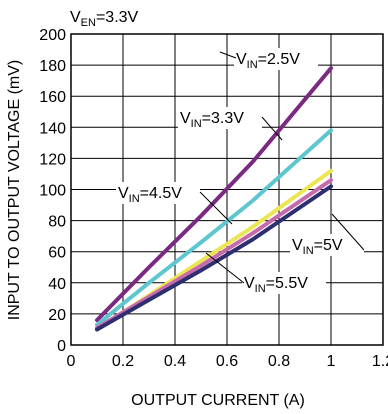 This screenshot has width=388, height=414. I want to click on annotation-suffix: =3.3V, so click(223, 118).